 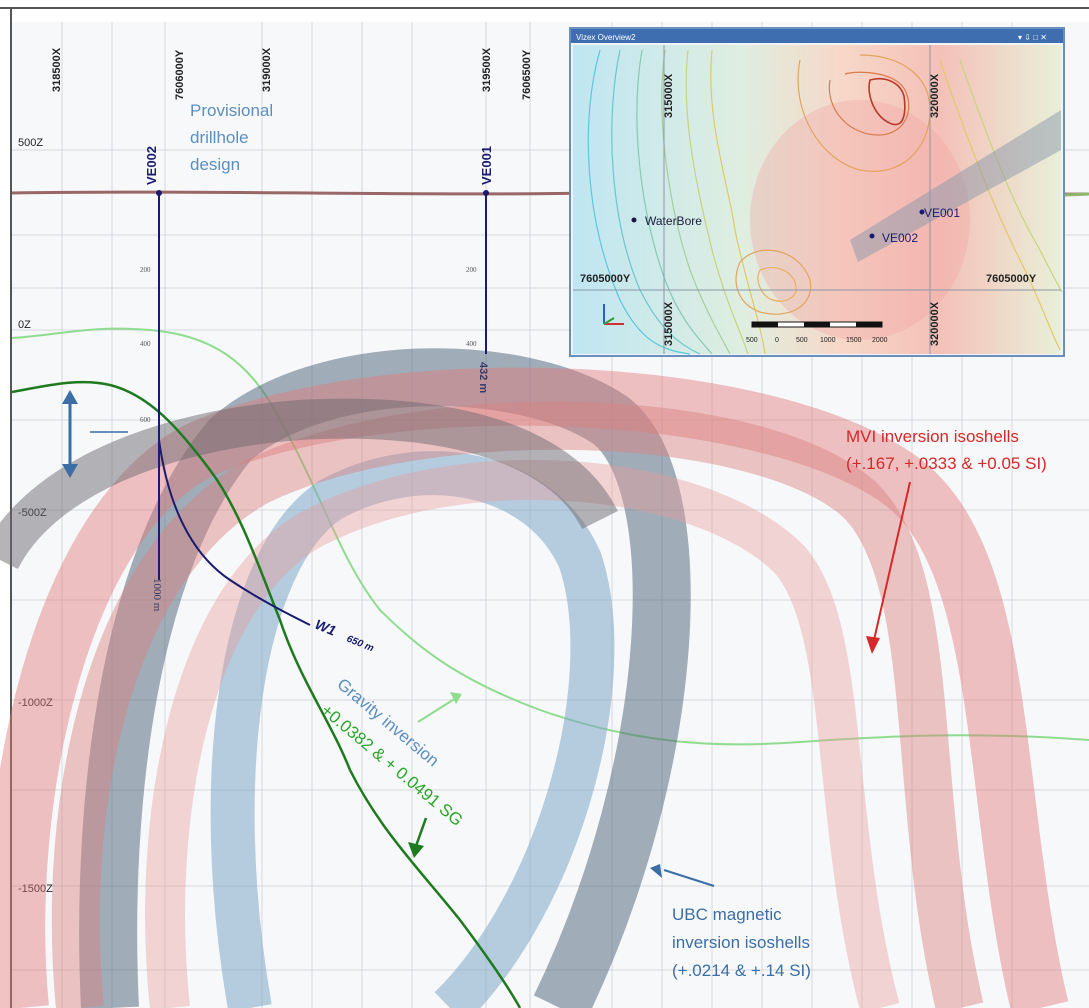 What do you see at coordinates (606, 37) in the screenshot?
I see `inset-title: Vizex Overview2` at bounding box center [606, 37].